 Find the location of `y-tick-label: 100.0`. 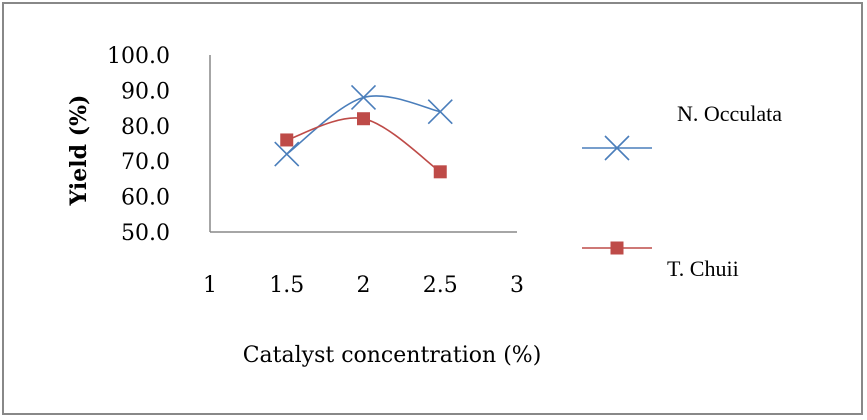

y-tick-label: 100.0 is located at coordinates (138, 56).